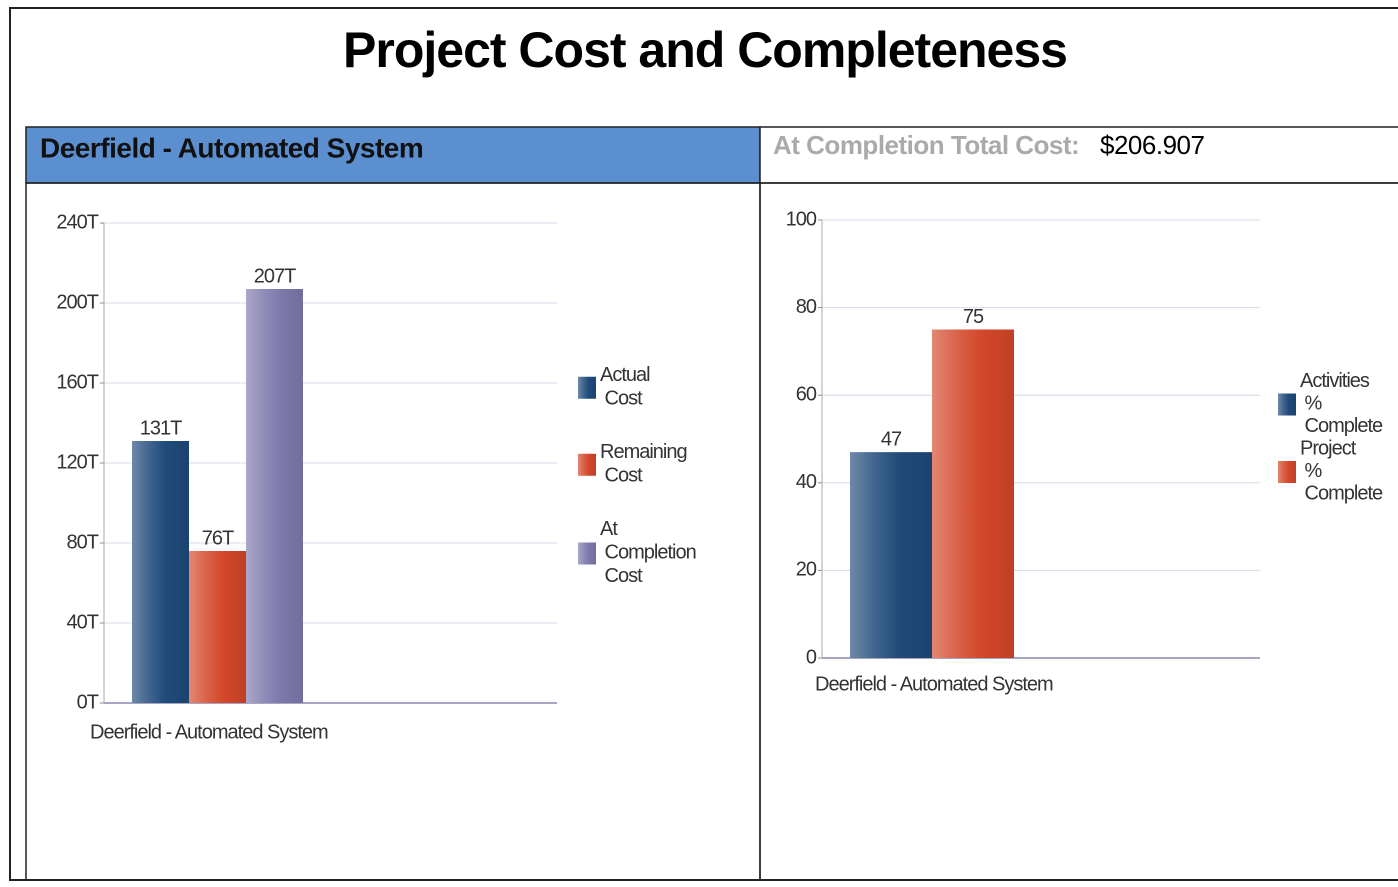 This screenshot has height=887, width=1398. I want to click on y-tick-label: 20, so click(806, 570).